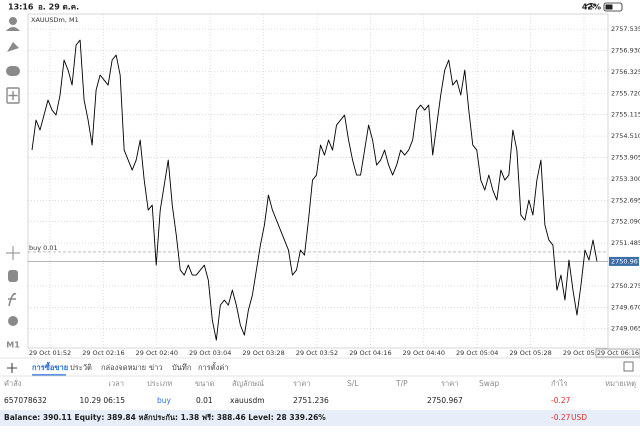  Describe the element at coordinates (584, 353) in the screenshot. I see `x-tick-label: 29 Oct 05:52` at that location.